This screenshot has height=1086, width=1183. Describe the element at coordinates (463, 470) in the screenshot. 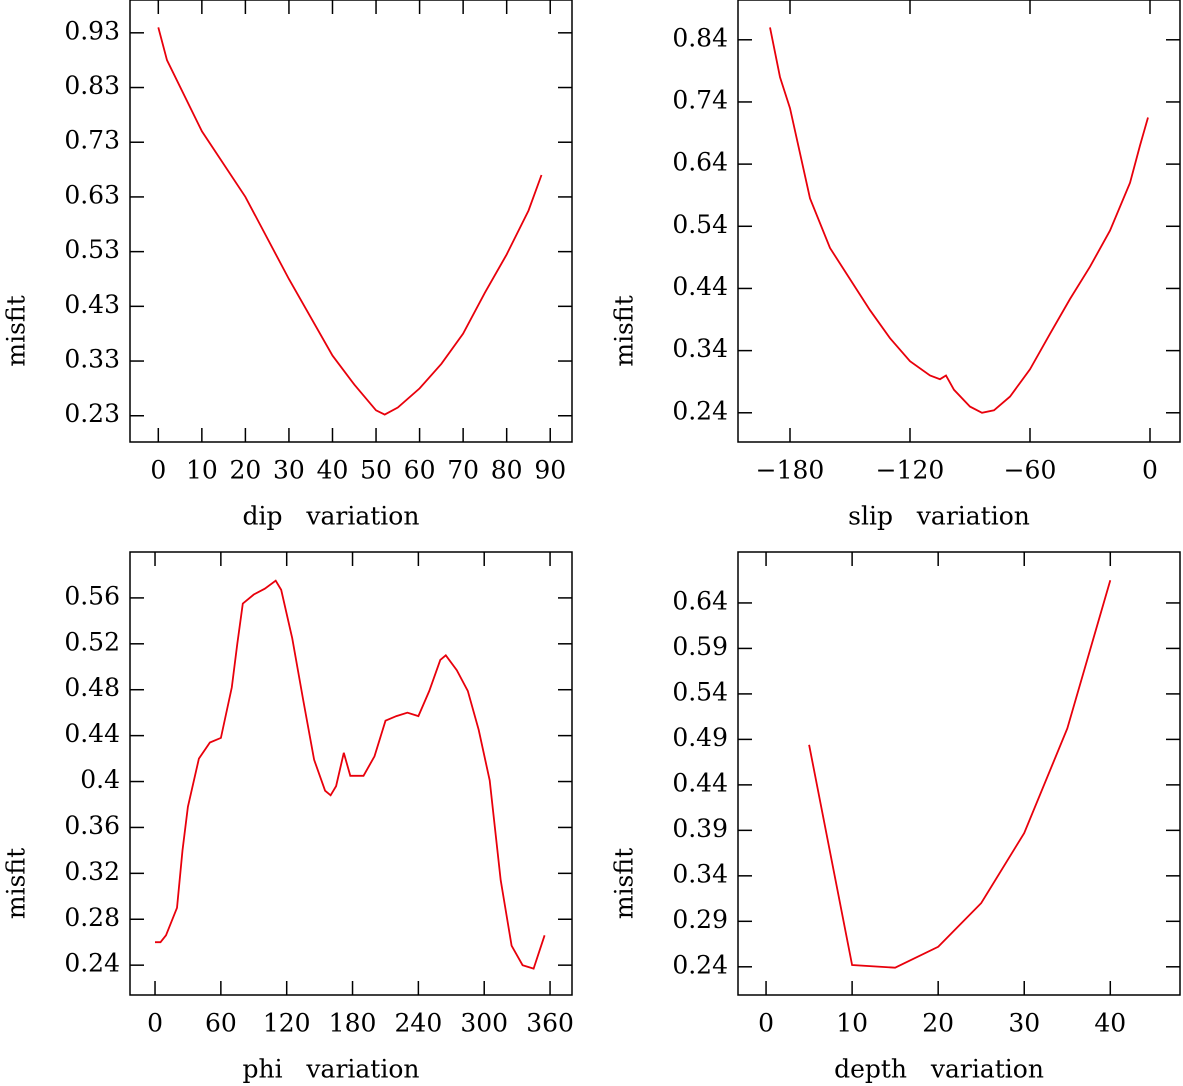

I see `x-tick-label: 70` at that location.